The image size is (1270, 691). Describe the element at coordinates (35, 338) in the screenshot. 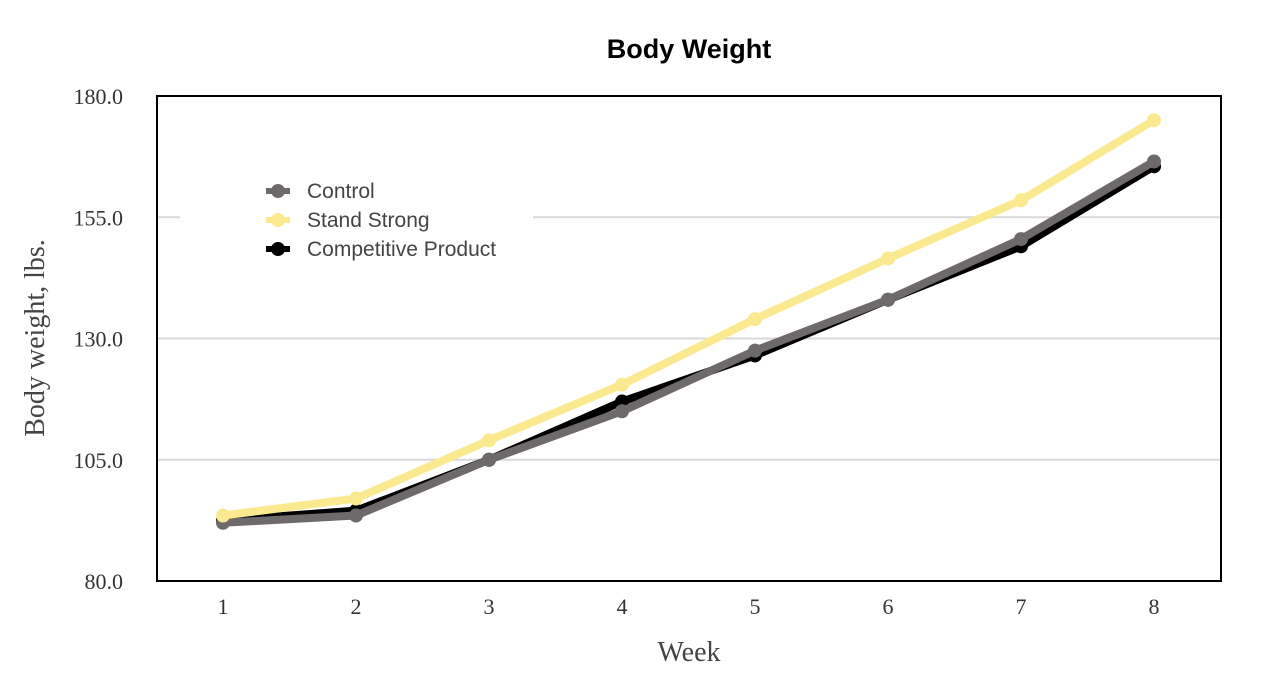

I see `y-axis-label: Body weight, lbs.` at that location.